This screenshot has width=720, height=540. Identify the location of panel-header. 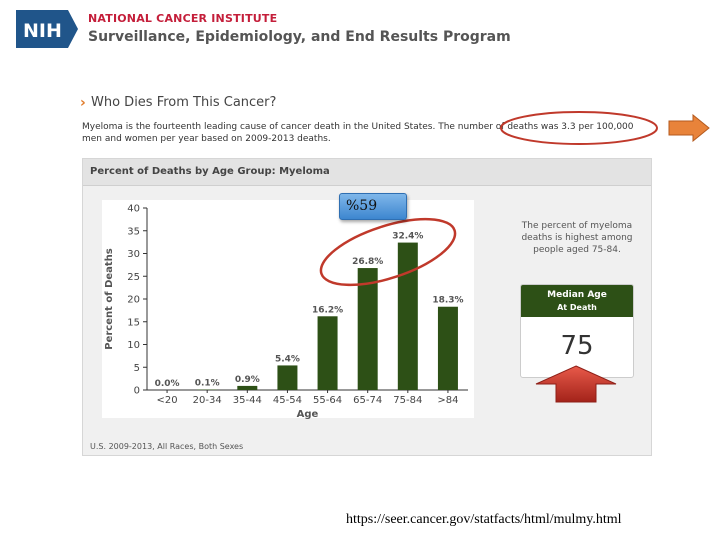
(367, 172).